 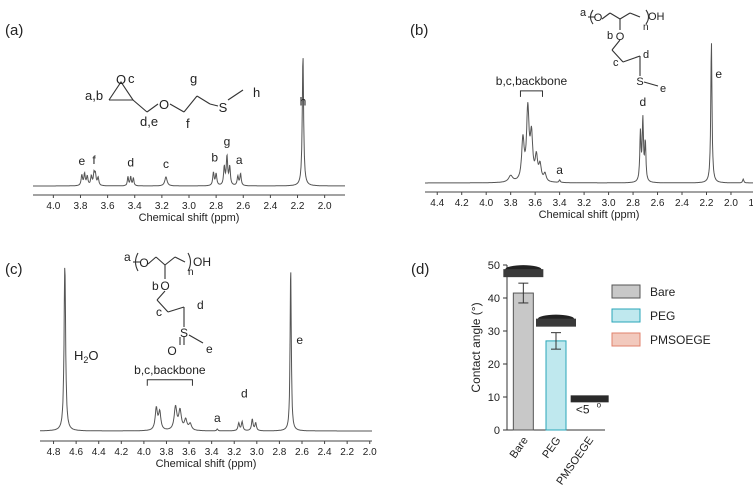 I want to click on y-tick-label: 20, so click(x=494, y=365).